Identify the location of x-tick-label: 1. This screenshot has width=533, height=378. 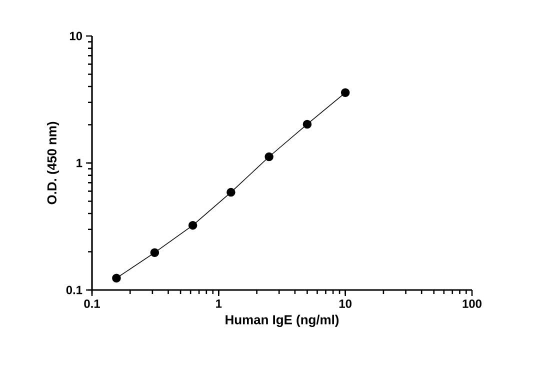
(219, 303).